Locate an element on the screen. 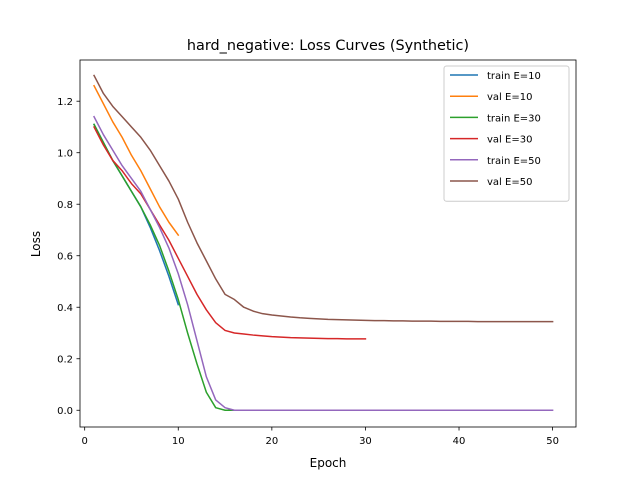  x-tick-label: 10 is located at coordinates (178, 441).